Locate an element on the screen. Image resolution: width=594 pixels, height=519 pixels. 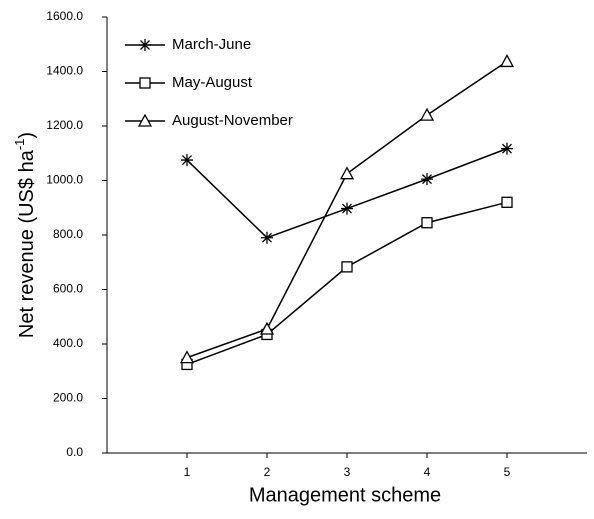
legend-text: March-June is located at coordinates (211, 44).